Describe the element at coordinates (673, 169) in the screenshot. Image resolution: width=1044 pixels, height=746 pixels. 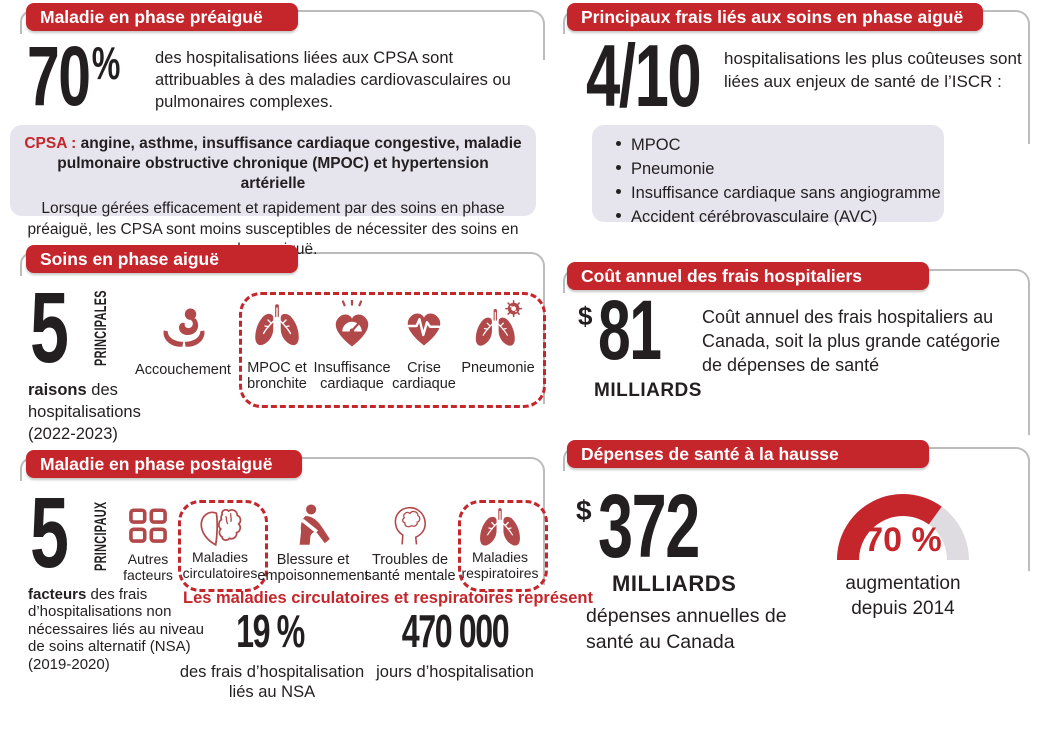
I see `bullet-text: Pneumonie` at that location.